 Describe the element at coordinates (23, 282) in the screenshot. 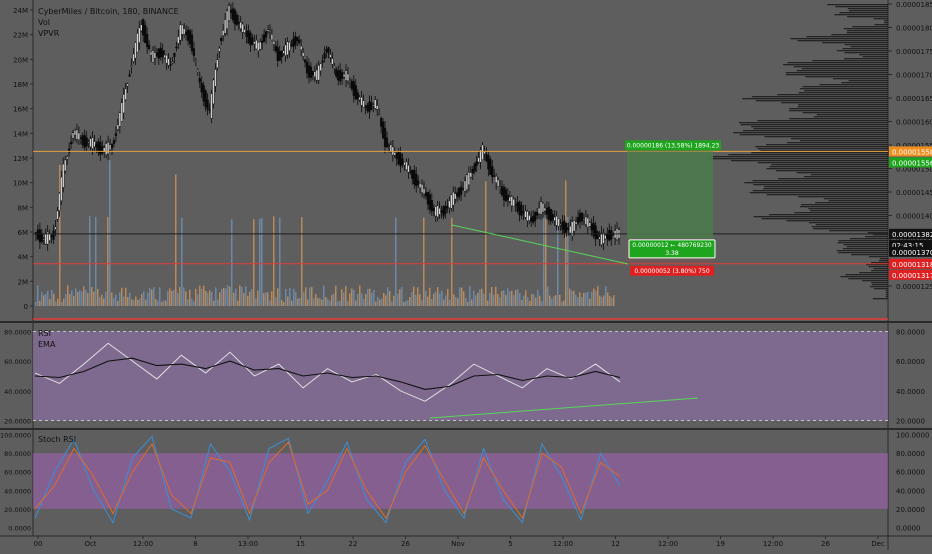

I see `left-axis-label: 2M` at that location.